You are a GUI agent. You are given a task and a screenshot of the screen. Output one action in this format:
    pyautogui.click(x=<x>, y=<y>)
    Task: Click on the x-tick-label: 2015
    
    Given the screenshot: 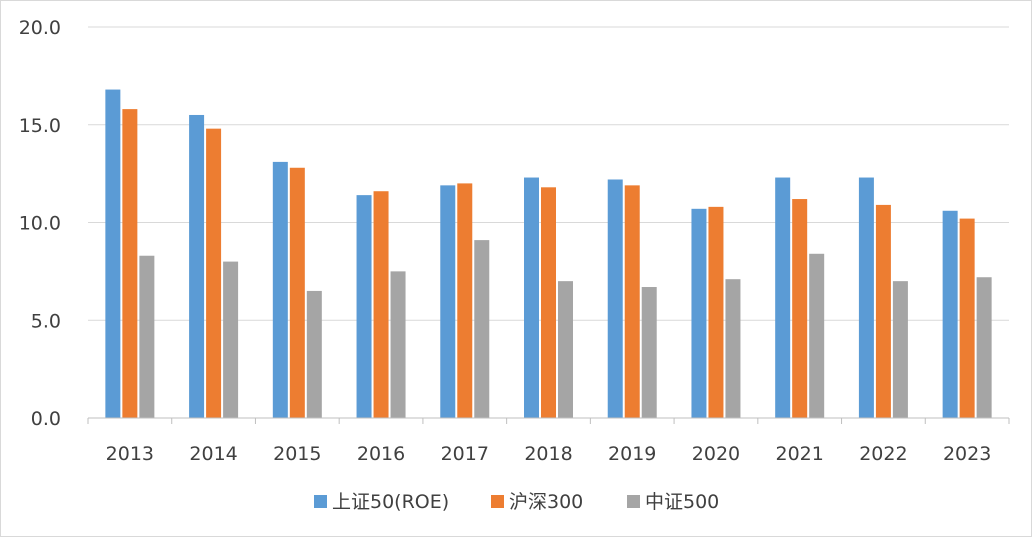 What is the action you would take?
    pyautogui.click(x=297, y=454)
    